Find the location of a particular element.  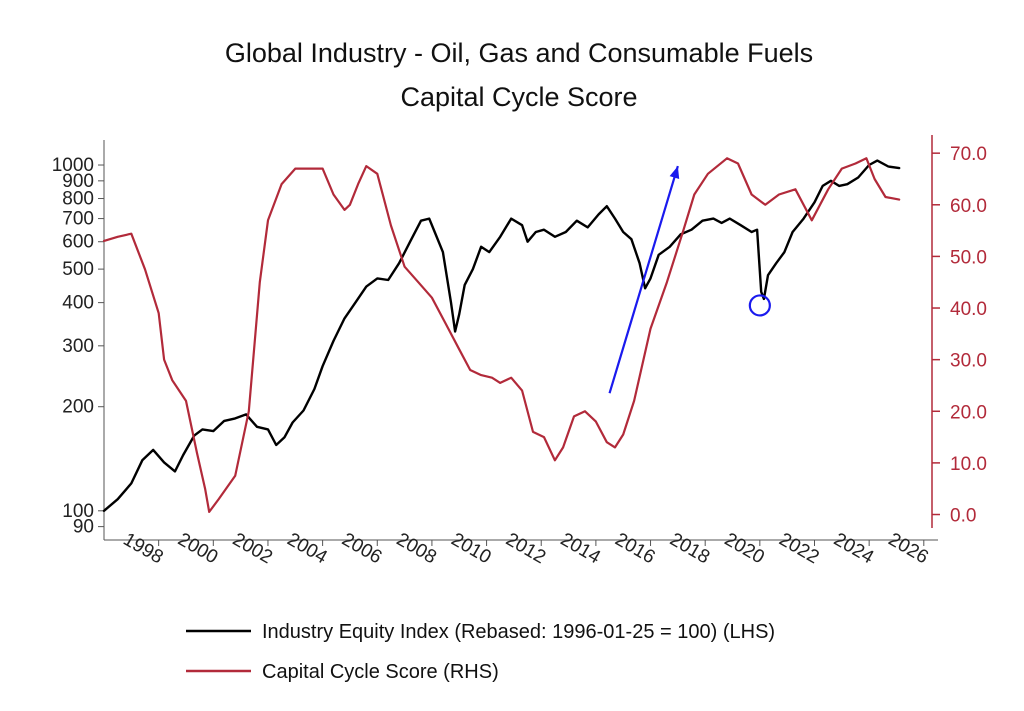

x-tick-label: 2022 is located at coordinates (798, 548).